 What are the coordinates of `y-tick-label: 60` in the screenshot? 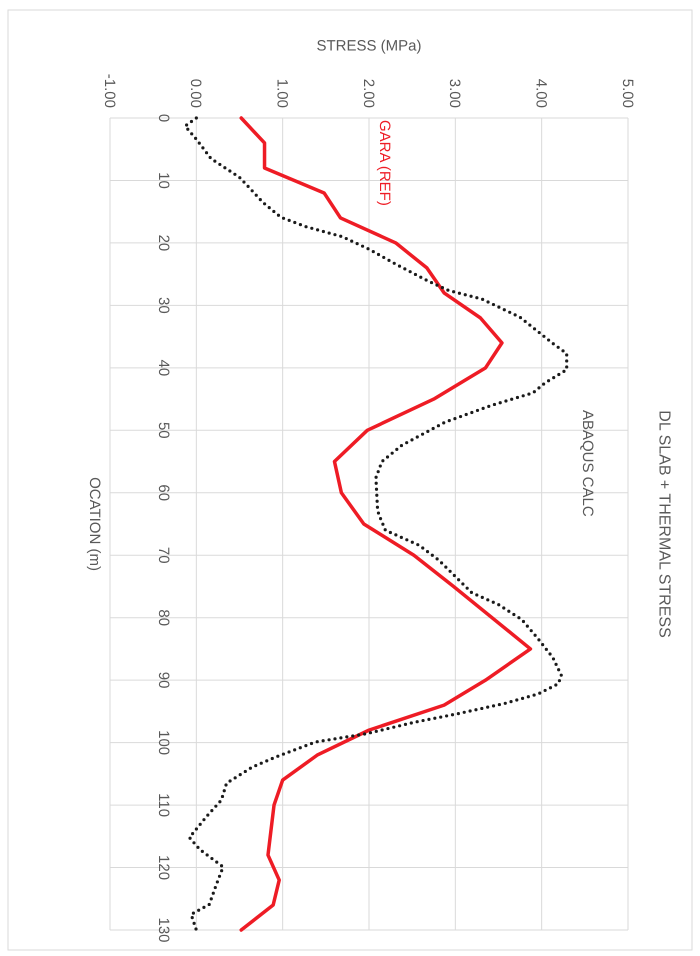 It's located at (163, 493).